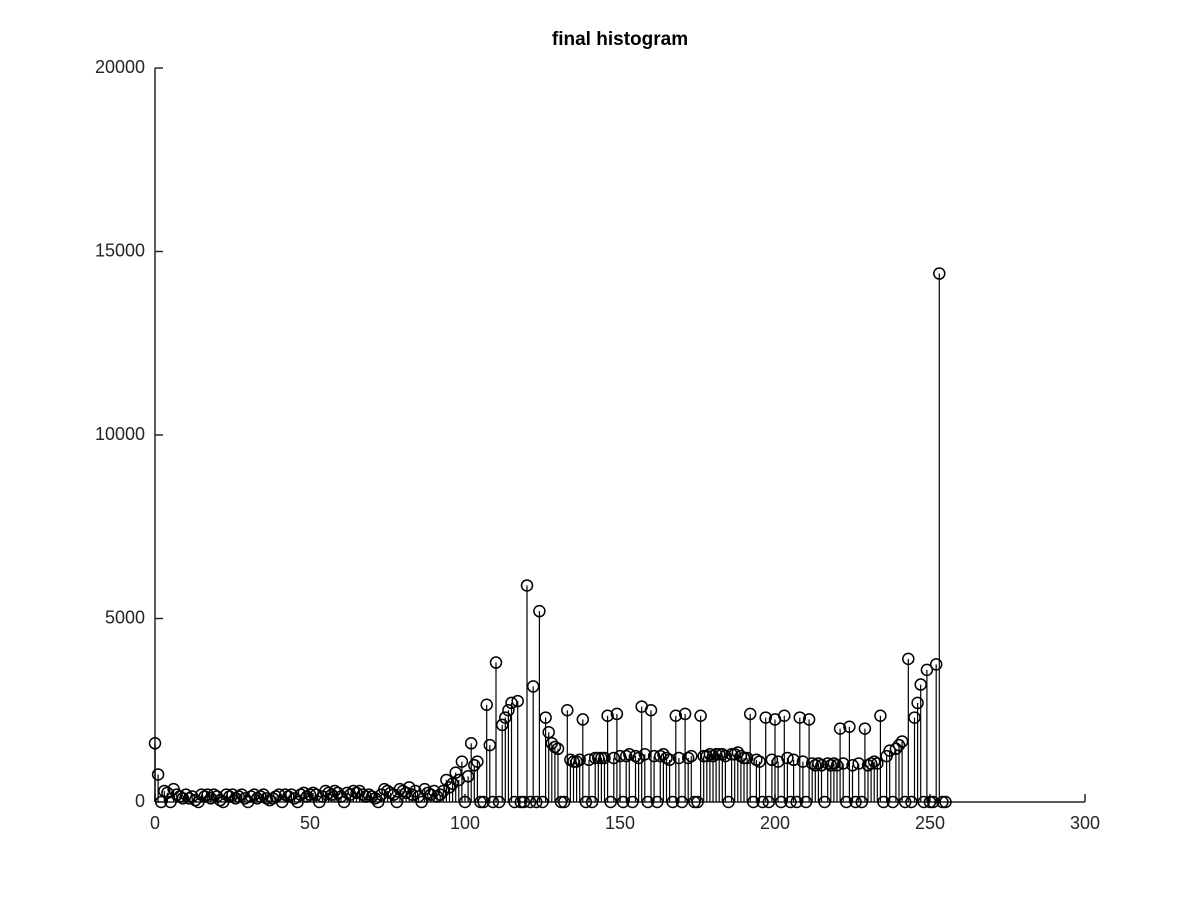  I want to click on y-tick-label: 5000, so click(125, 617).